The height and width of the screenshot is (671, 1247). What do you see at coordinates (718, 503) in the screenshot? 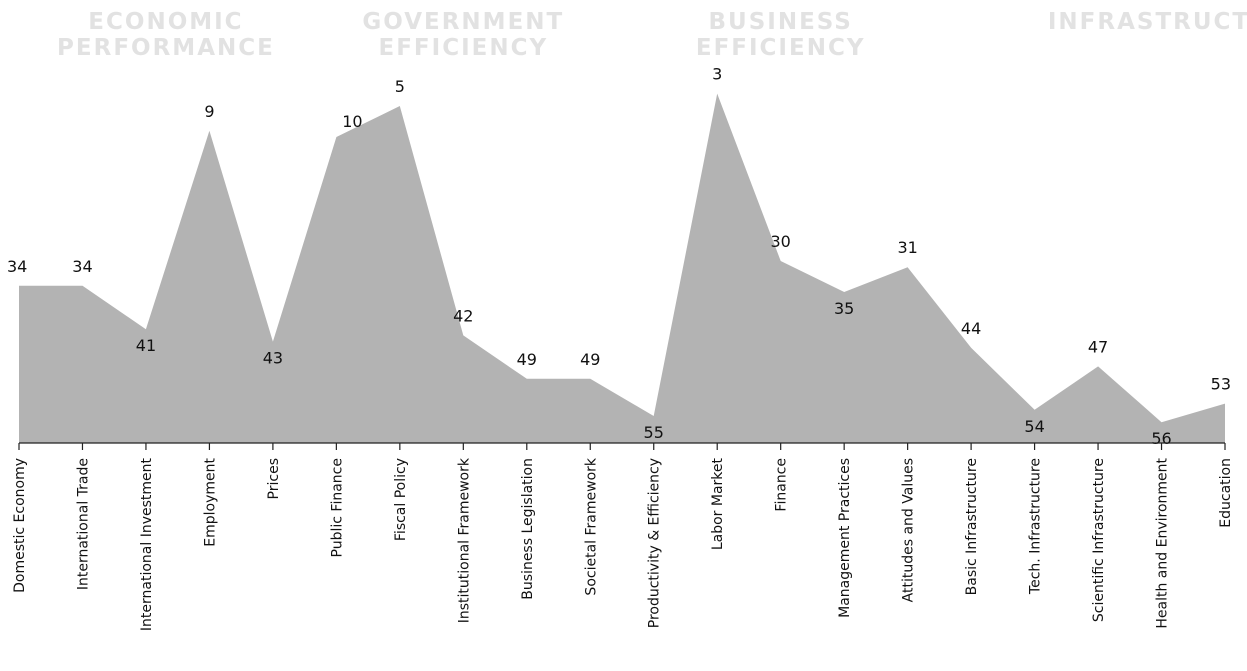
I see `x-tick-label: Labor Market` at bounding box center [718, 503].